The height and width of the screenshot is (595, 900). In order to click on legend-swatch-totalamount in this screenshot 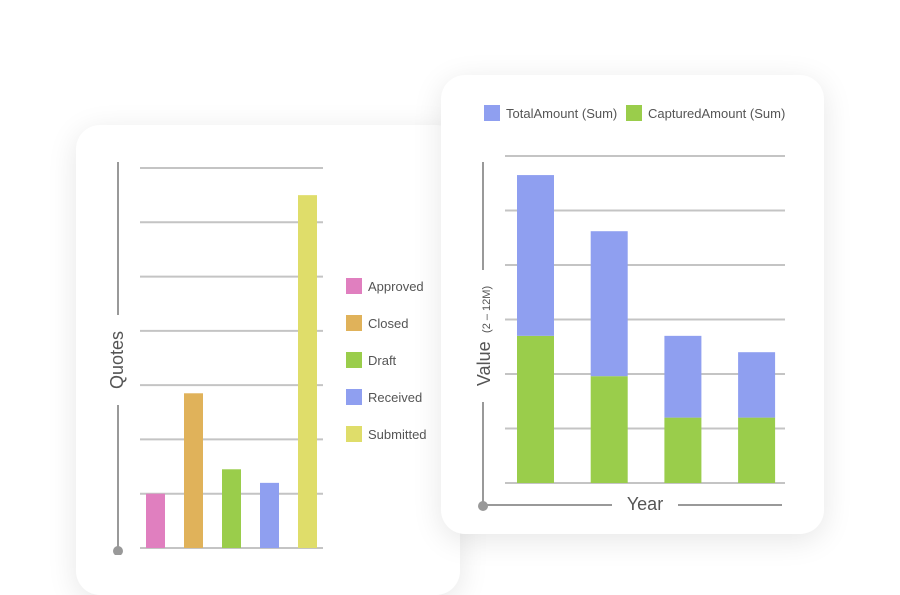, I will do `click(492, 113)`.